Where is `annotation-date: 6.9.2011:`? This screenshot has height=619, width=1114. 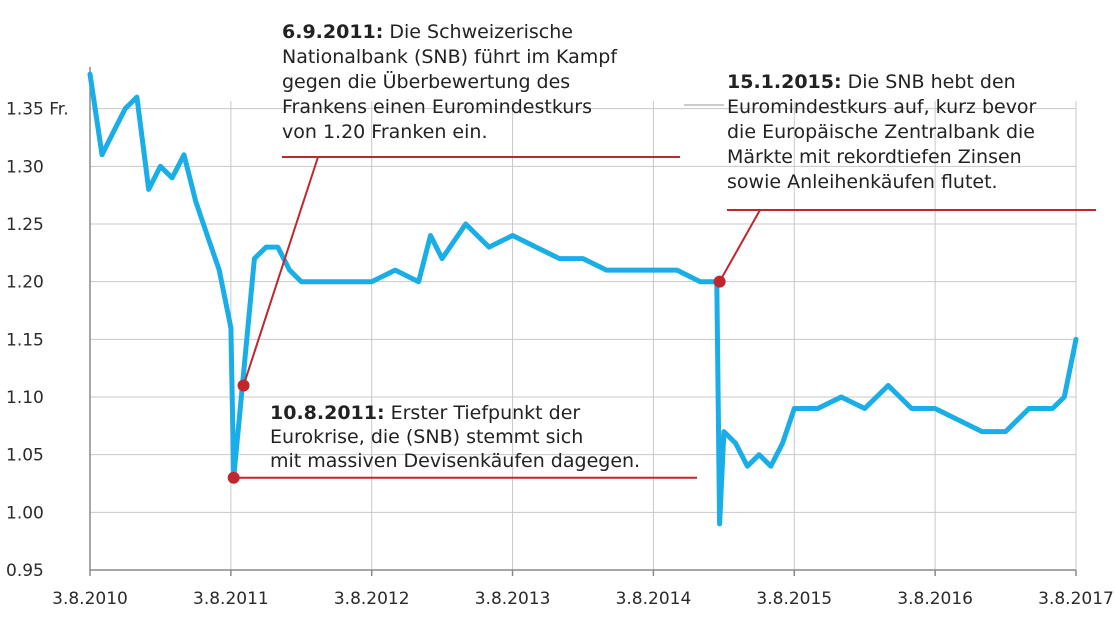 annotation-date: 6.9.2011: is located at coordinates (332, 32).